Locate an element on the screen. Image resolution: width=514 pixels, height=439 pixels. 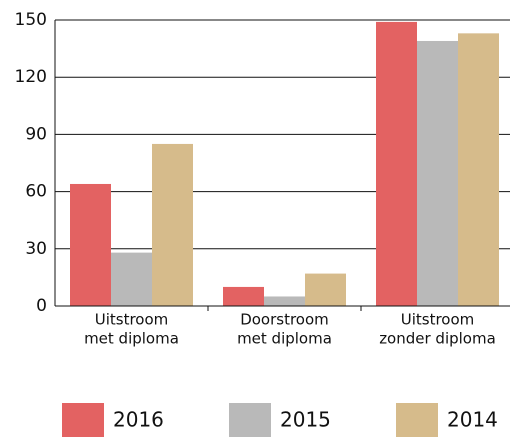
y-tick-label: 60 is located at coordinates (36, 192).